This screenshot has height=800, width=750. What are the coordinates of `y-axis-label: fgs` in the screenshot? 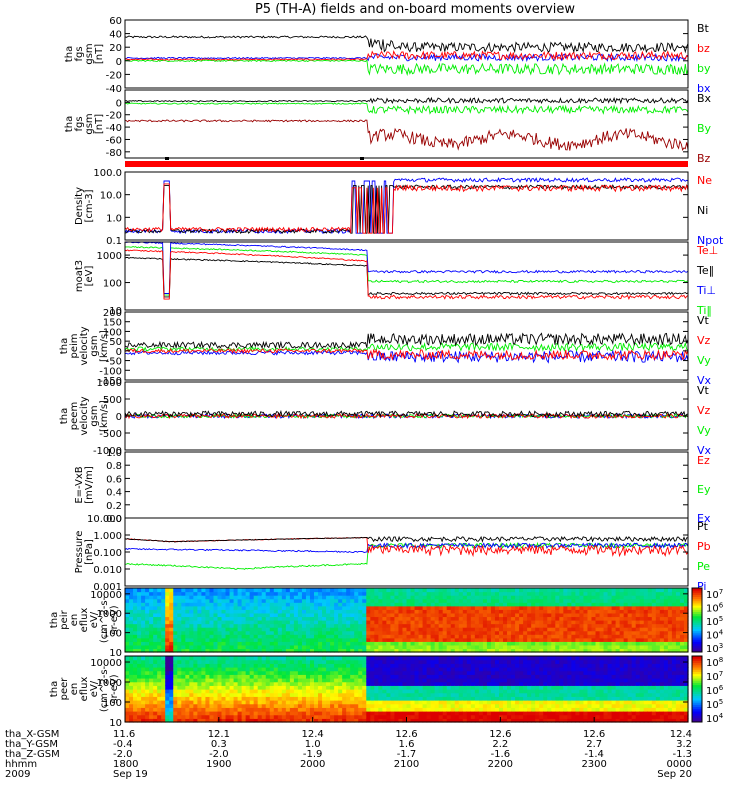 It's located at (79, 53).